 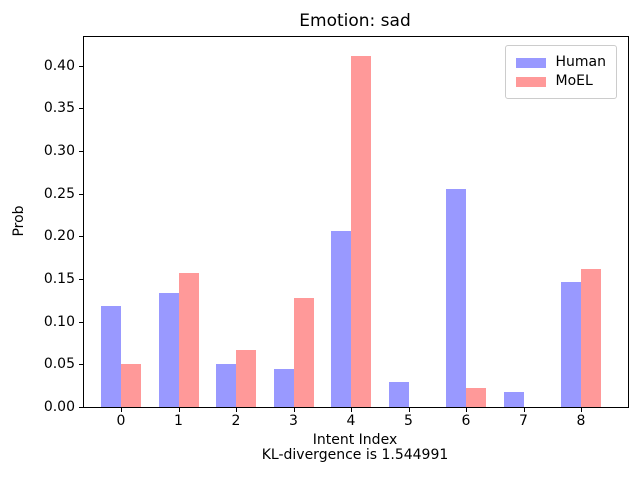 I want to click on x-tick-label: 2, so click(x=236, y=421).